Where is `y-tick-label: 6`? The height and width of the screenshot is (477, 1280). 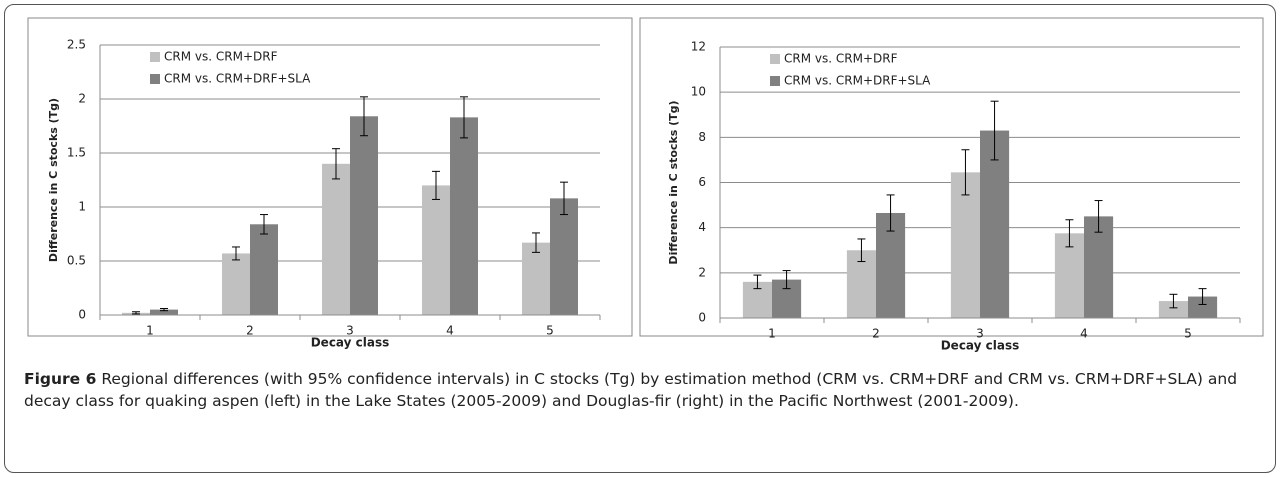
y-tick-label: 6 is located at coordinates (702, 182).